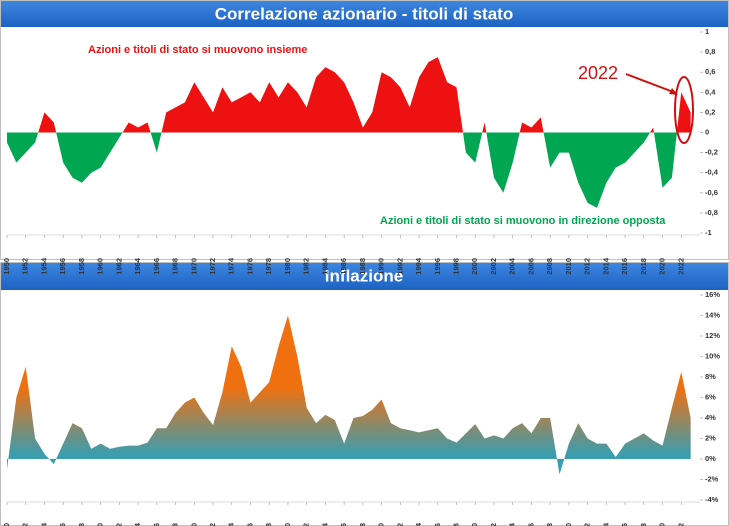 The height and width of the screenshot is (526, 729). Describe the element at coordinates (549, 524) in the screenshot. I see `x-tick-label: 2008` at that location.